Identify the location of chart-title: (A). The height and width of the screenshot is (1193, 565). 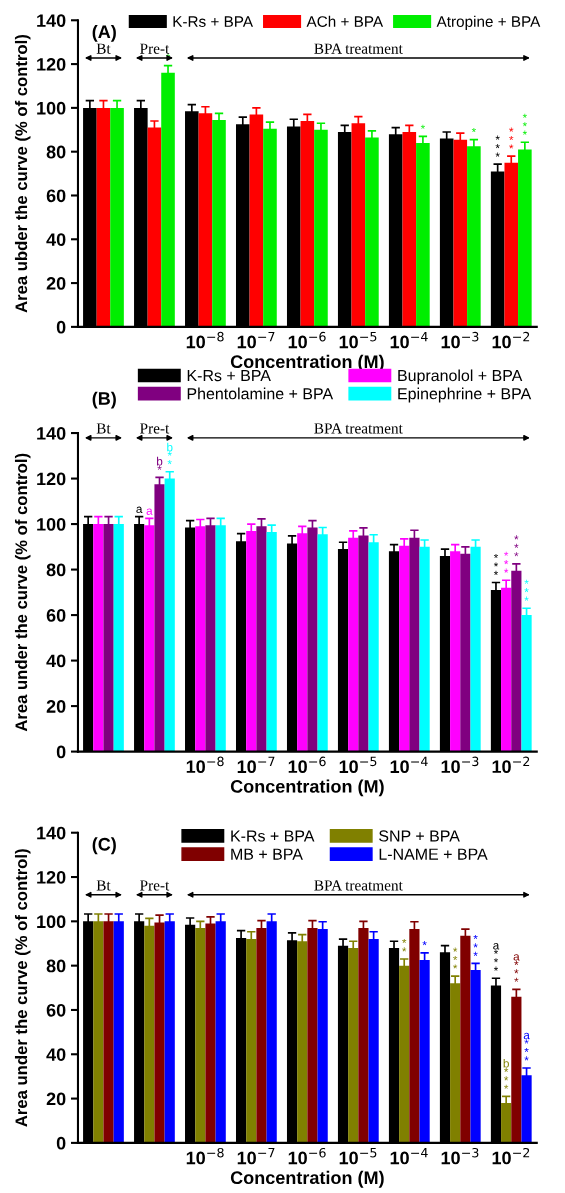
(104, 33).